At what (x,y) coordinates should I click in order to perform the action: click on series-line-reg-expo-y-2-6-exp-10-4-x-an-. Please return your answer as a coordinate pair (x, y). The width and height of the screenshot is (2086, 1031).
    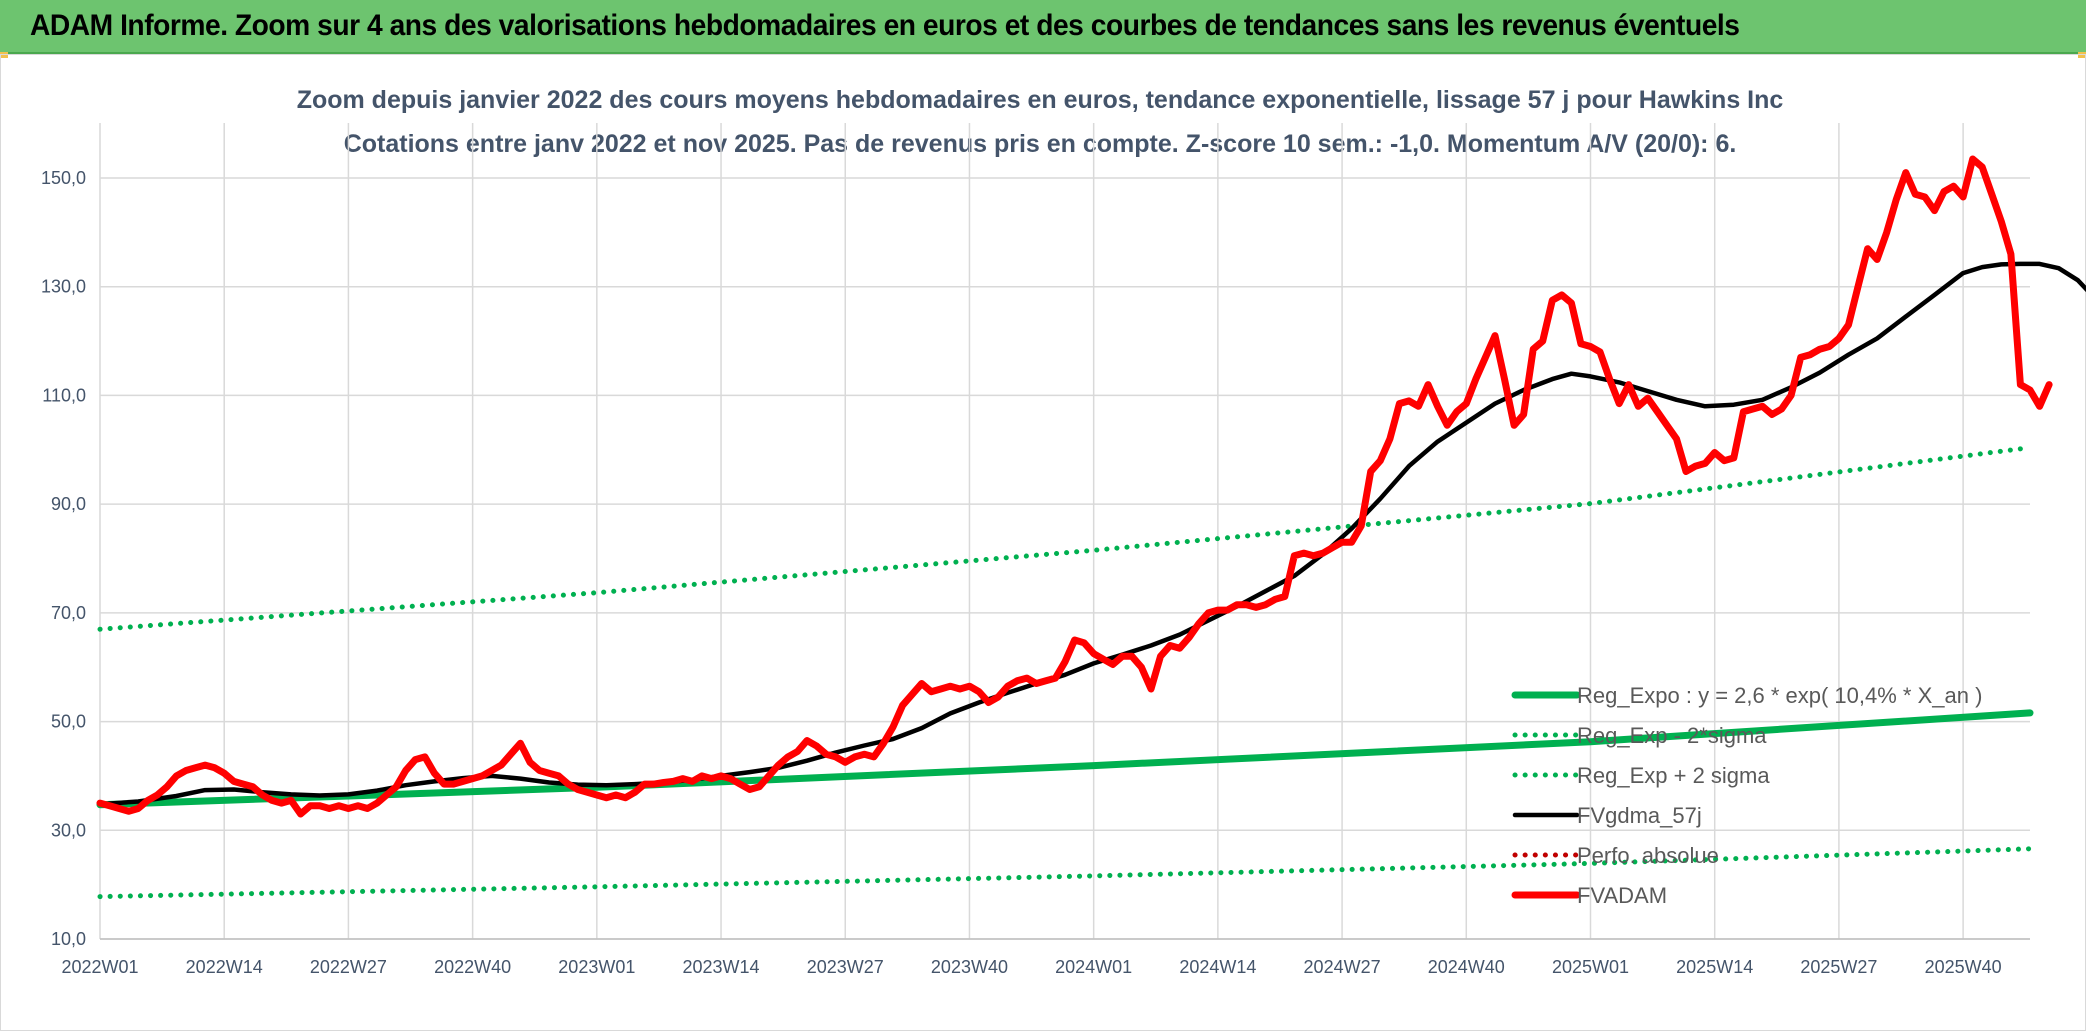
    Looking at the image, I should click on (1065, 759).